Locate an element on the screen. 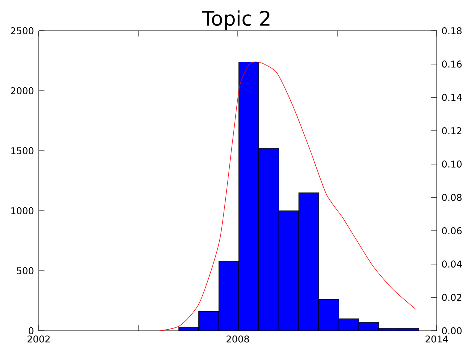 Image resolution: width=474 pixels, height=355 pixels. y2-tick-label: 0.00 is located at coordinates (452, 331).